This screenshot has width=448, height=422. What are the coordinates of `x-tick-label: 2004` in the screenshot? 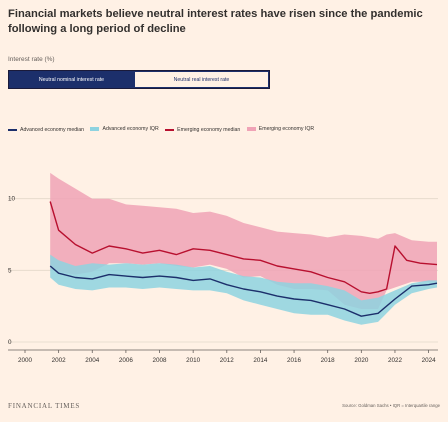 It's located at (92, 360).